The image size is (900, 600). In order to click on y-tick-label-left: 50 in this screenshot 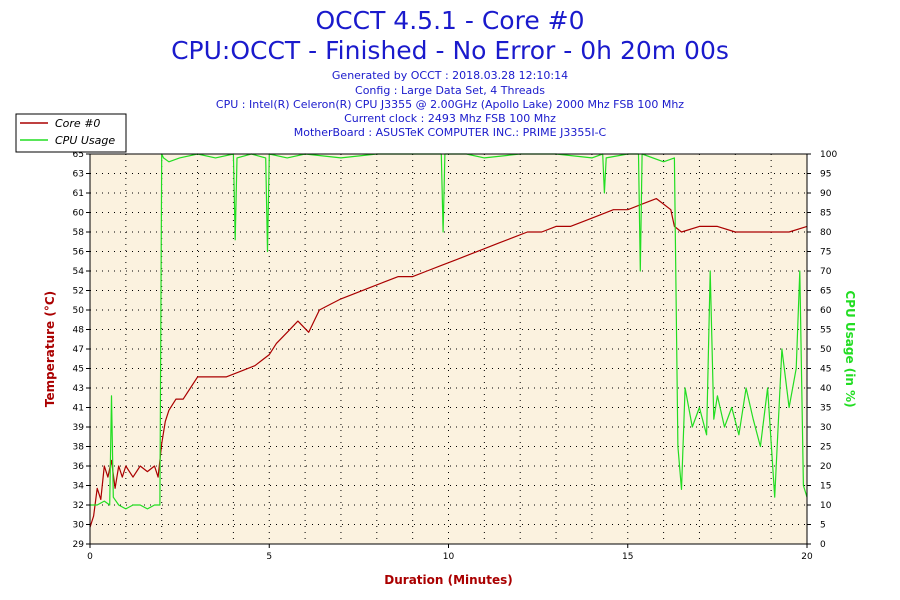, I will do `click(79, 311)`.